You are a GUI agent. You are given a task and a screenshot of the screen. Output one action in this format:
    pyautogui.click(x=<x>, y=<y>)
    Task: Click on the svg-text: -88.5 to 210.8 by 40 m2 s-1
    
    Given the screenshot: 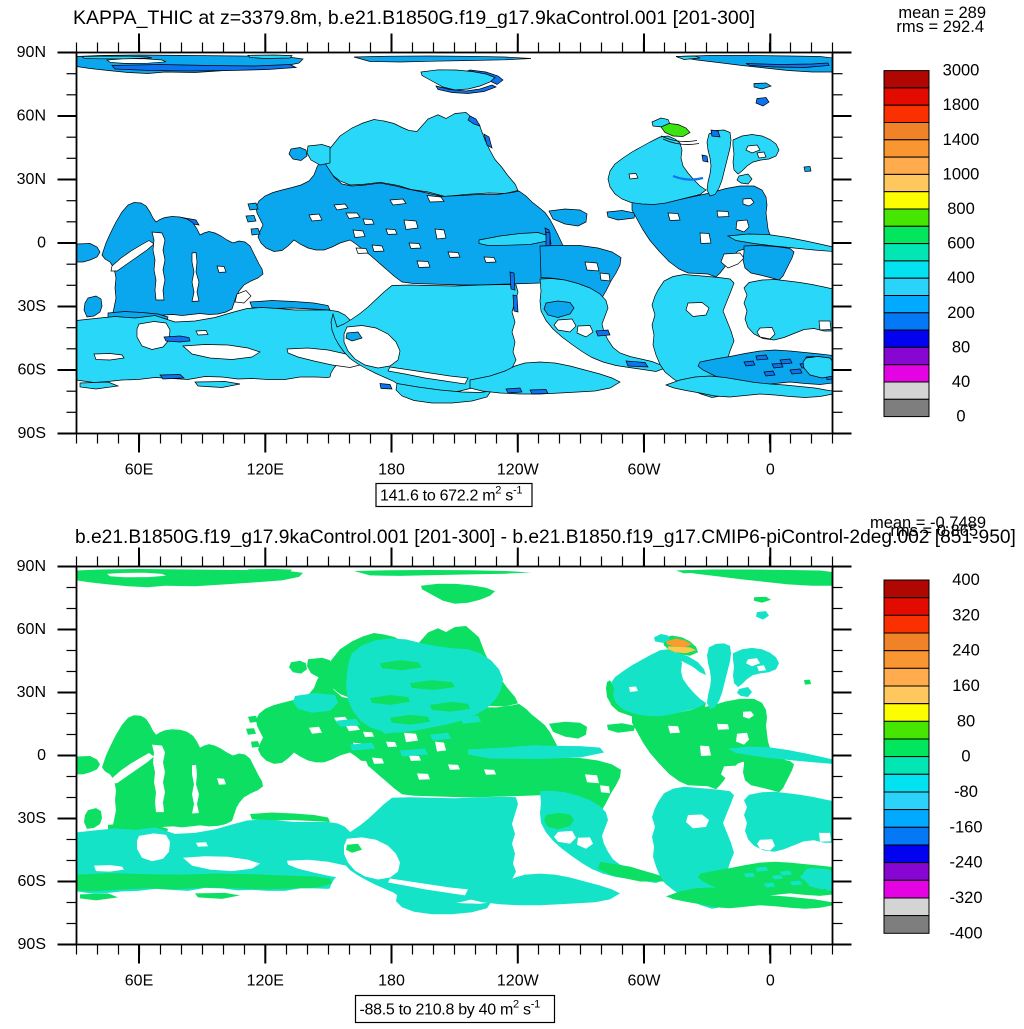 What is the action you would take?
    pyautogui.click(x=450, y=1009)
    